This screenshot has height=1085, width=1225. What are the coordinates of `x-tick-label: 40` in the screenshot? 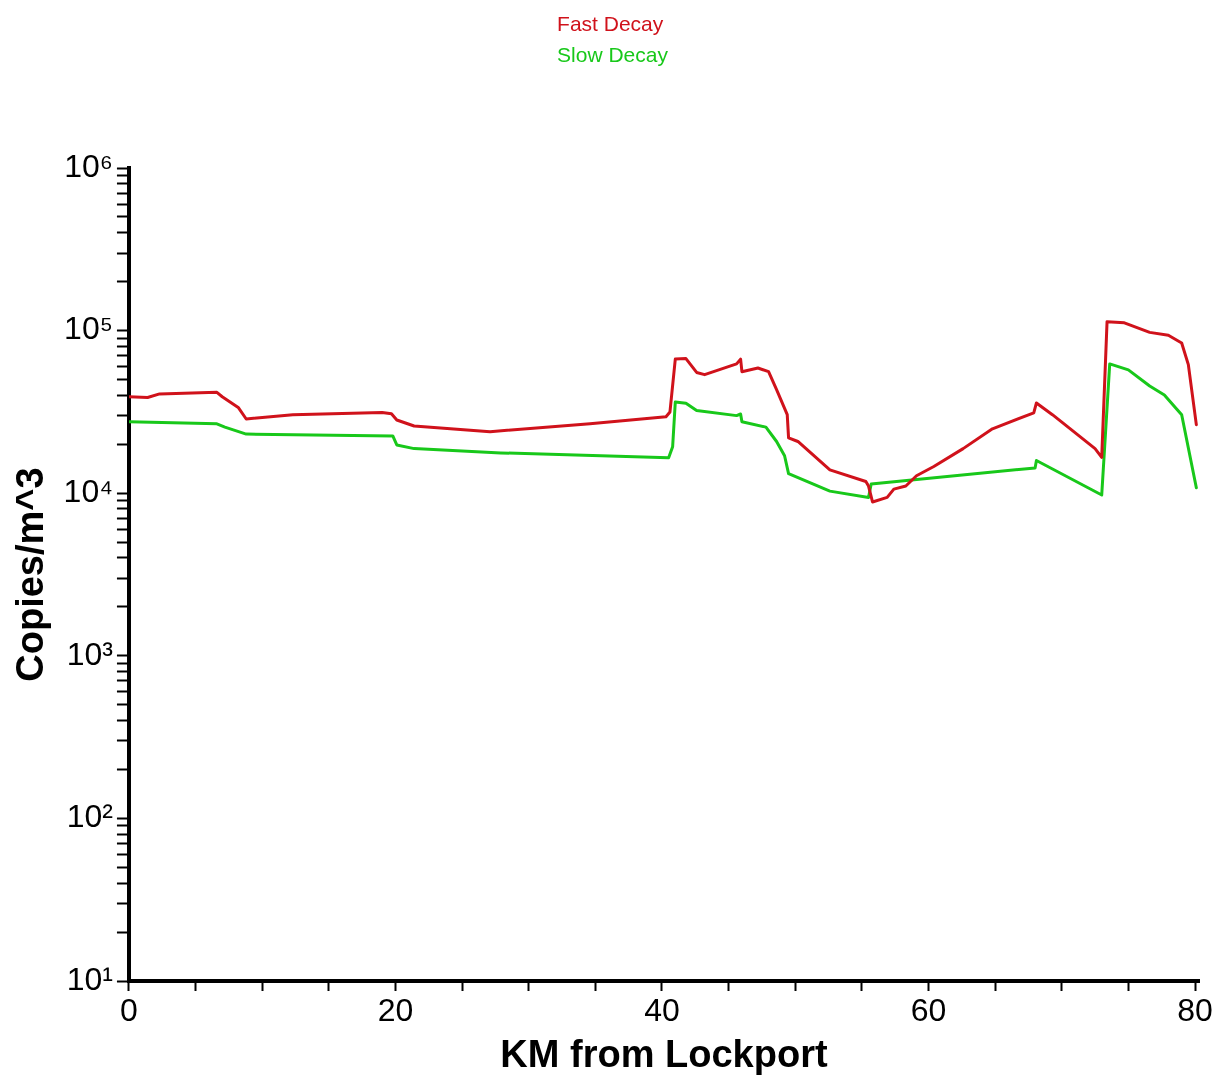 It's located at (662, 1010).